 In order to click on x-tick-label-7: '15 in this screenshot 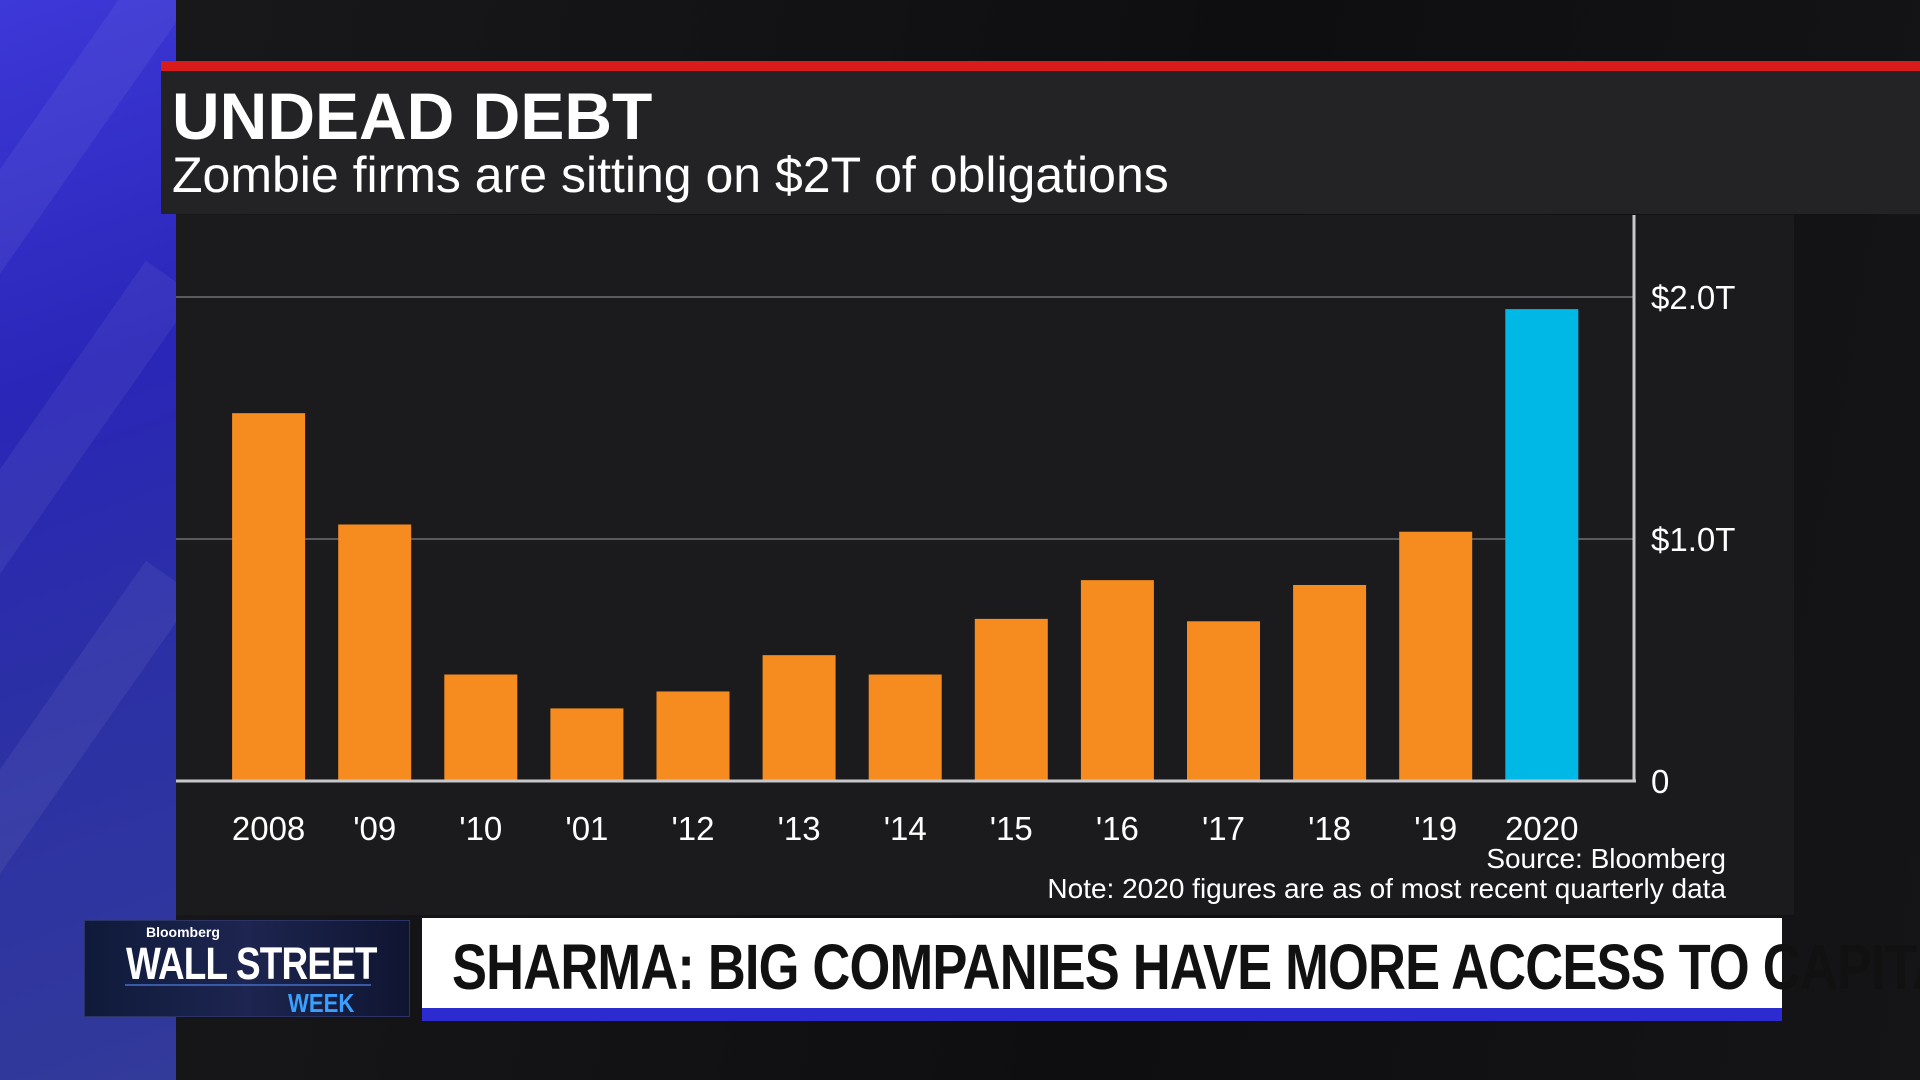, I will do `click(1011, 828)`.